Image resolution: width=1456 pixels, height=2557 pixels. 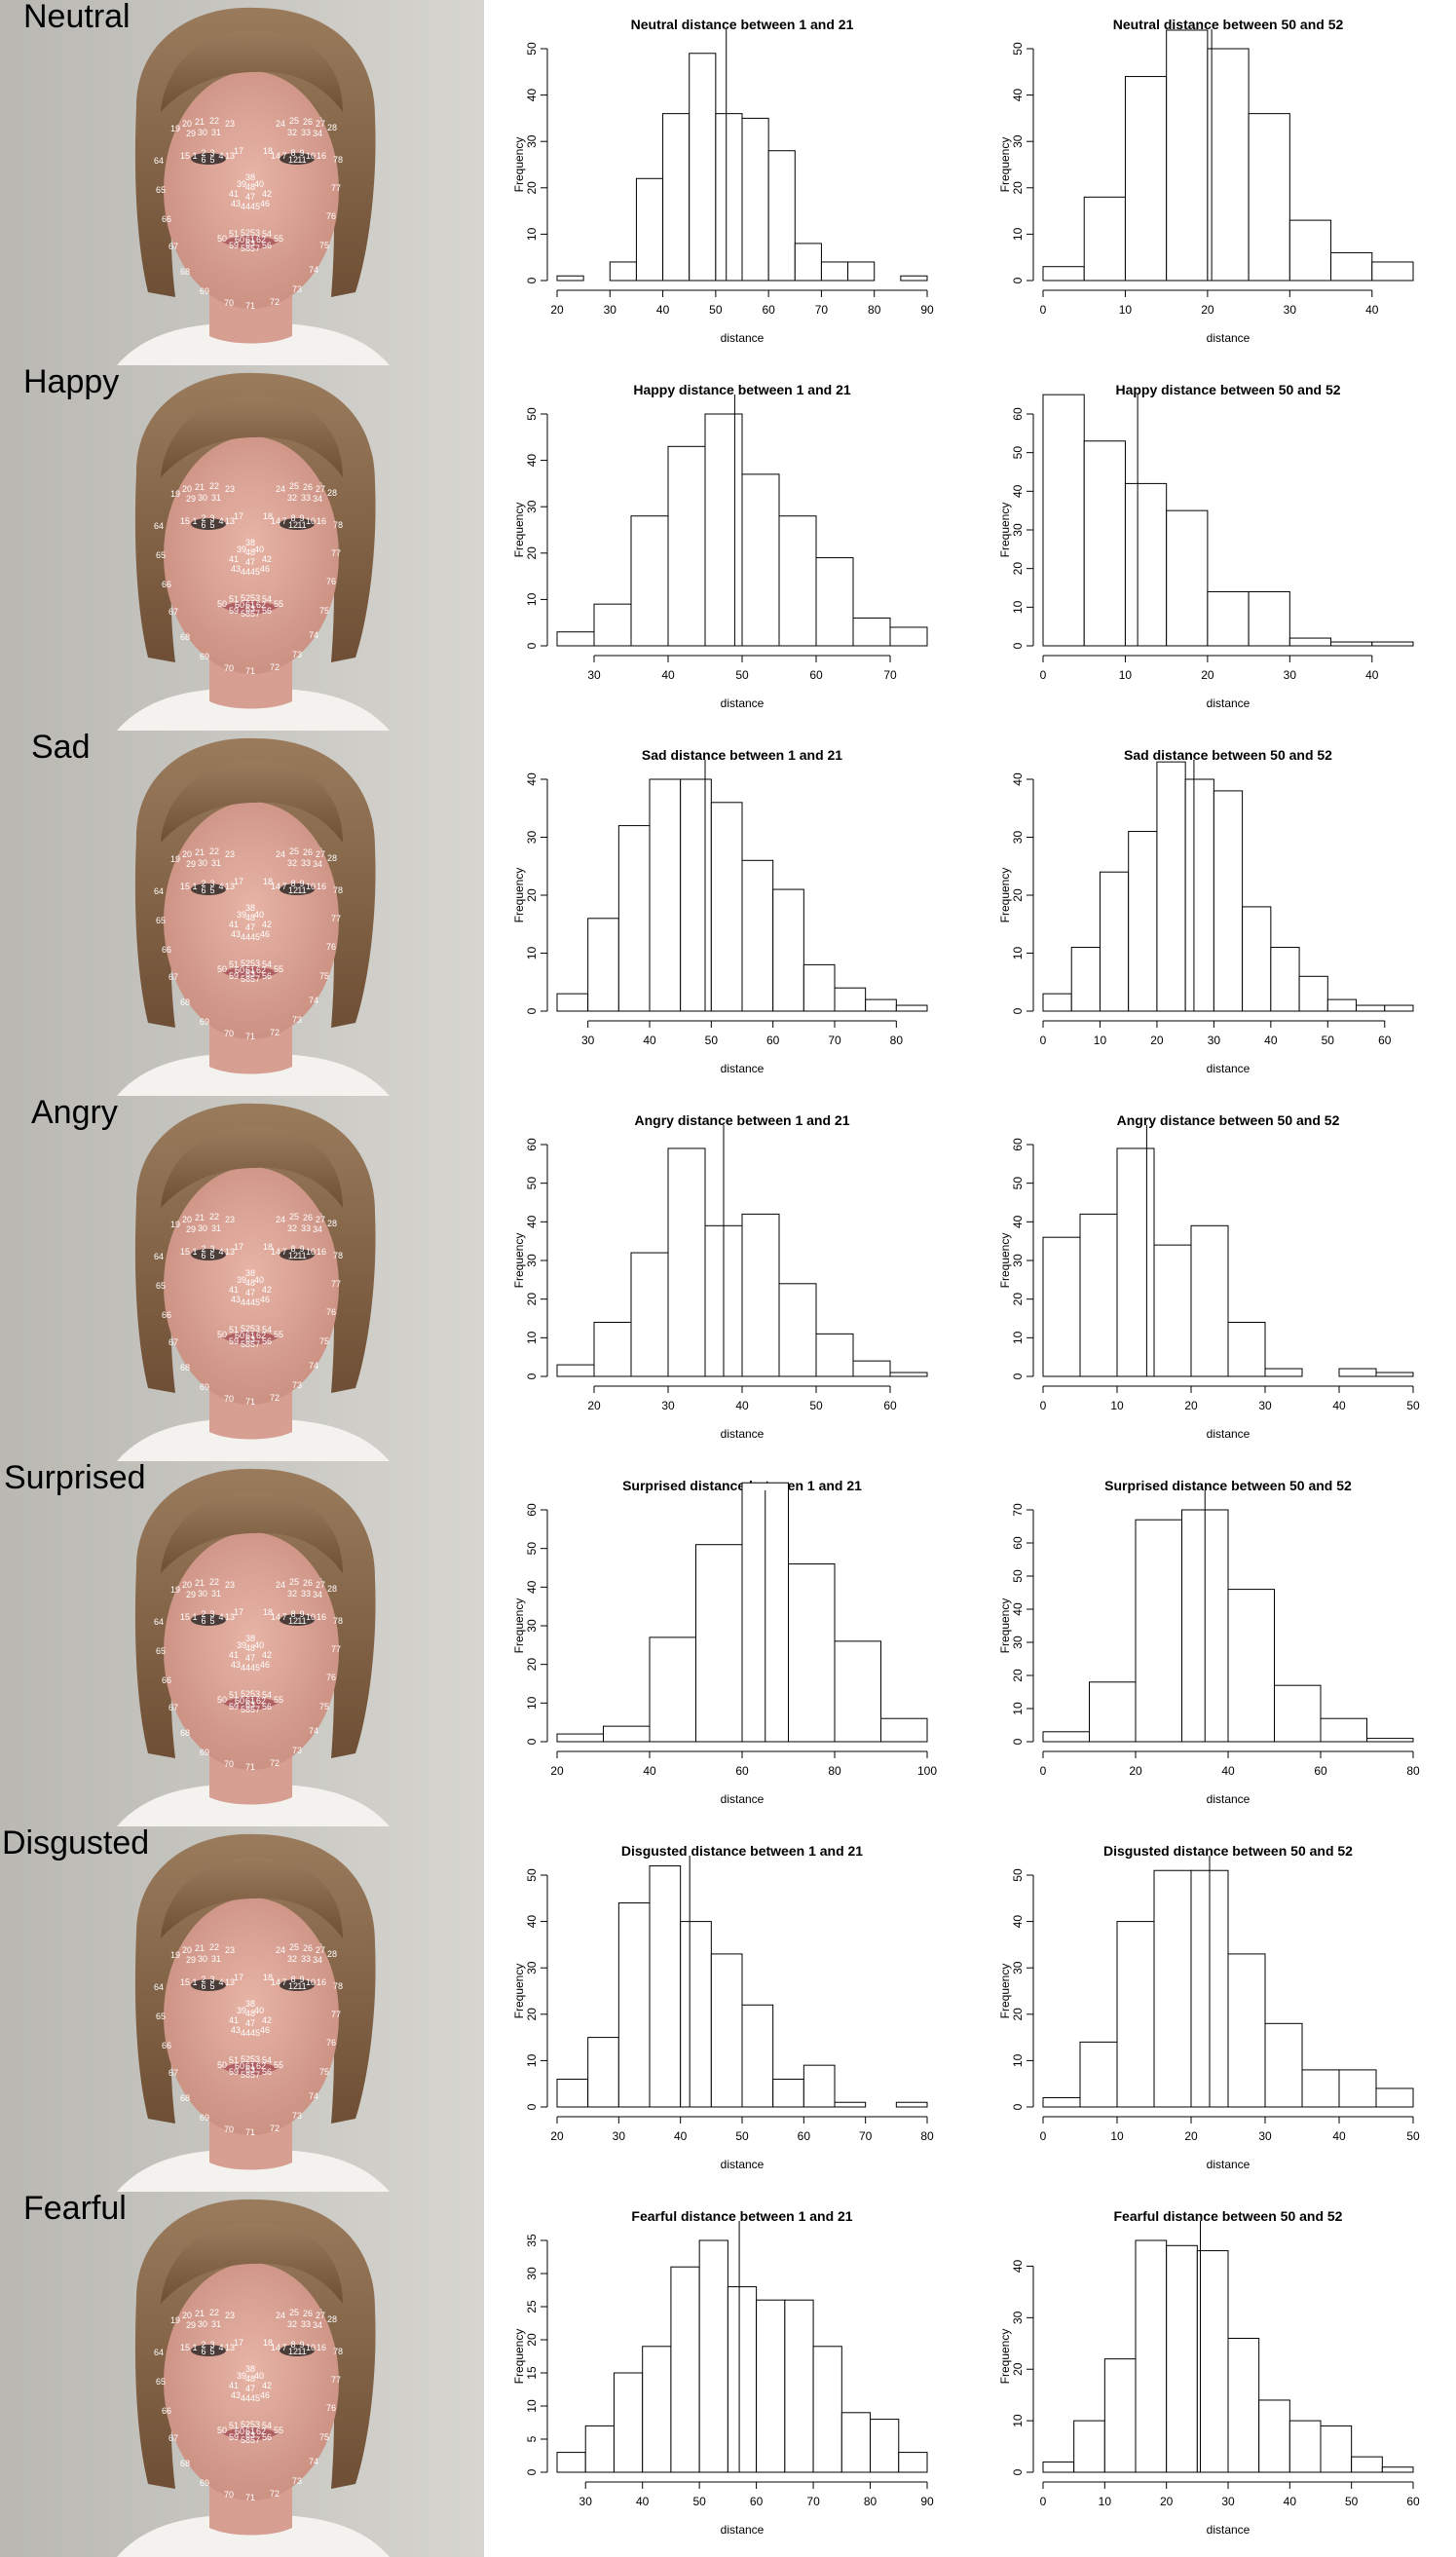 I want to click on landmark-label: 66, so click(x=166, y=950).